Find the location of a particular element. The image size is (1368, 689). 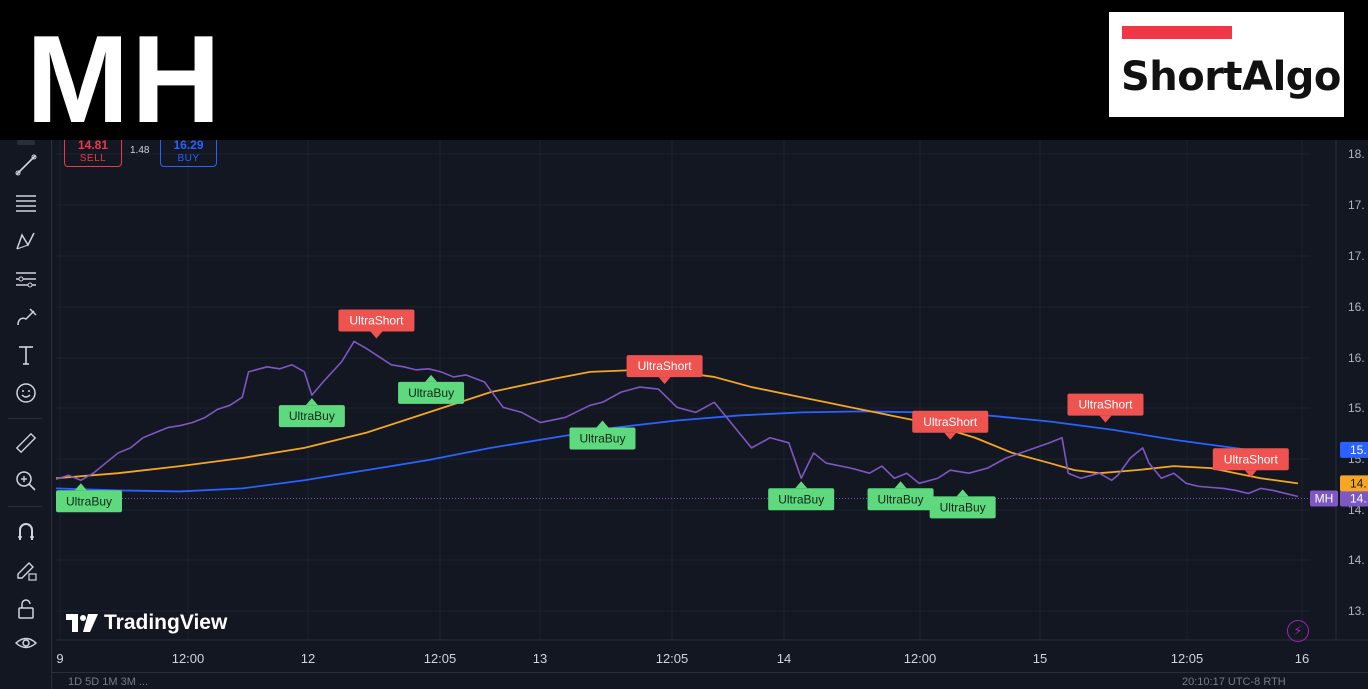

slow-ma-line is located at coordinates (652, 451).